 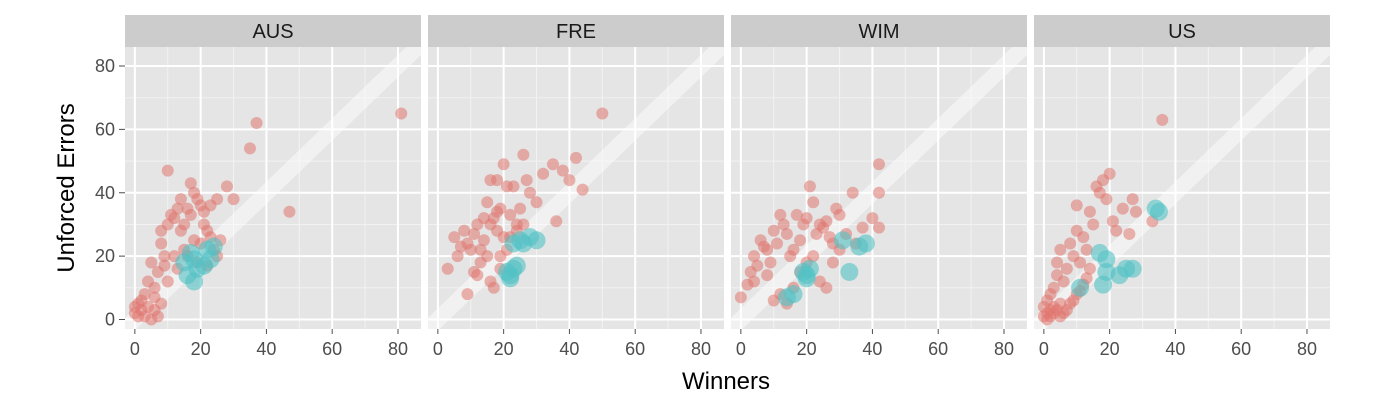 I want to click on y-tick-label: 20, so click(x=105, y=256).